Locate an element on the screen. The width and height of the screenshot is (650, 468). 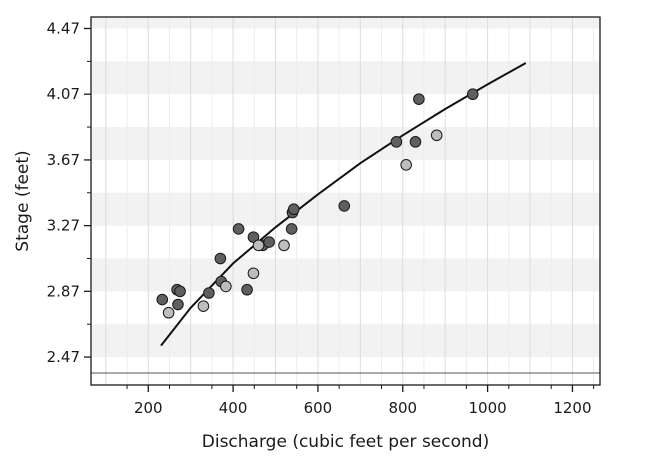
x-tick-label: 600 is located at coordinates (318, 408).